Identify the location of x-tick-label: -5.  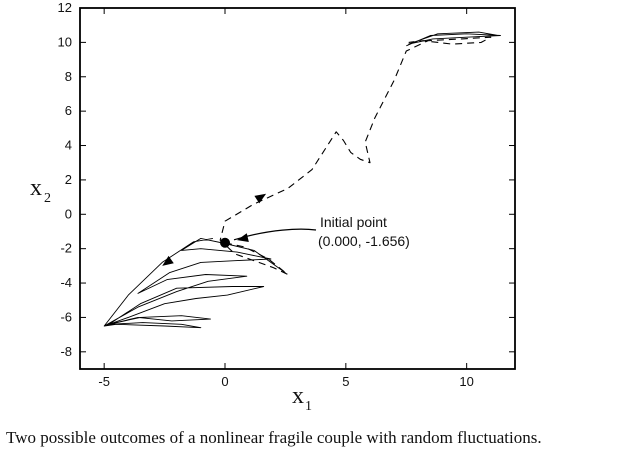
(104, 381).